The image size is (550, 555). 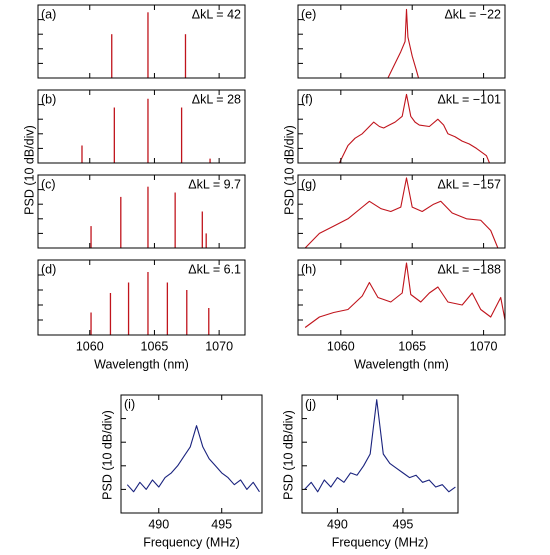 What do you see at coordinates (48, 269) in the screenshot?
I see `panel-label: (d)` at bounding box center [48, 269].